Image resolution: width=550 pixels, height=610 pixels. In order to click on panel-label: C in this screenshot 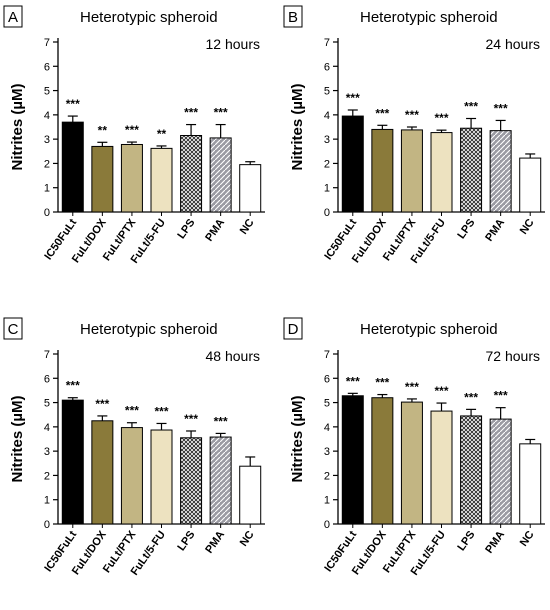, I will do `click(13, 329)`.